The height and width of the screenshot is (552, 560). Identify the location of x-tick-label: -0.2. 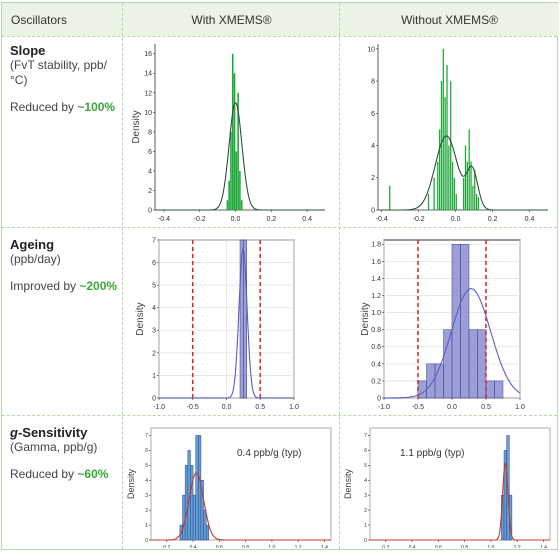
(200, 219).